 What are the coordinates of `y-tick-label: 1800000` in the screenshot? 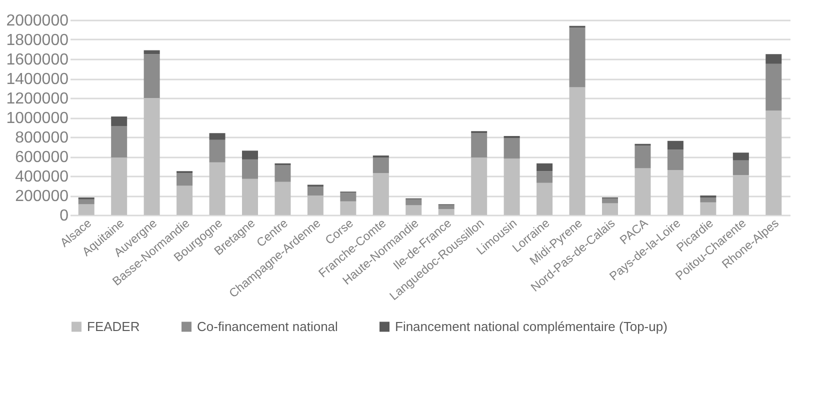 It's located at (37, 40).